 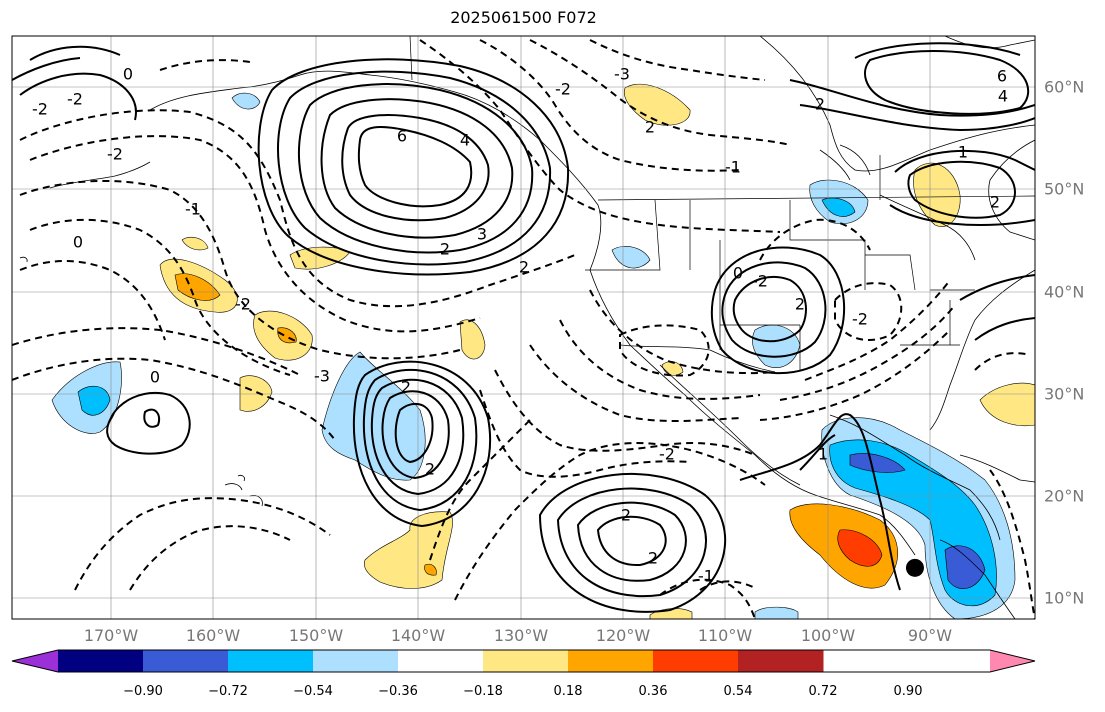 What do you see at coordinates (1064, 394) in the screenshot?
I see `lat-tick-label: 30°N` at bounding box center [1064, 394].